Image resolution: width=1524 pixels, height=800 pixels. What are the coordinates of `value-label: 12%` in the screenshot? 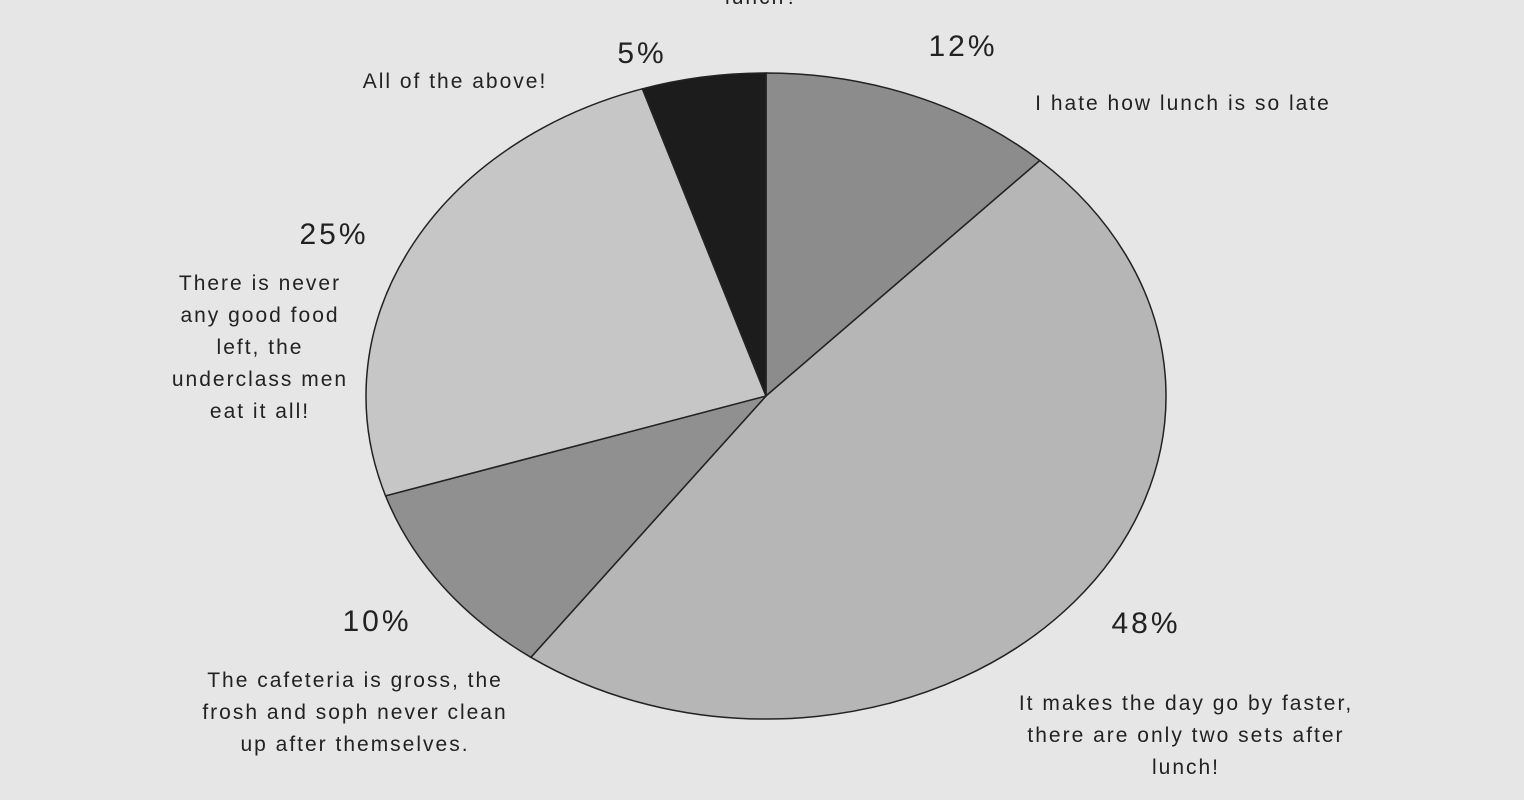 It's located at (963, 46).